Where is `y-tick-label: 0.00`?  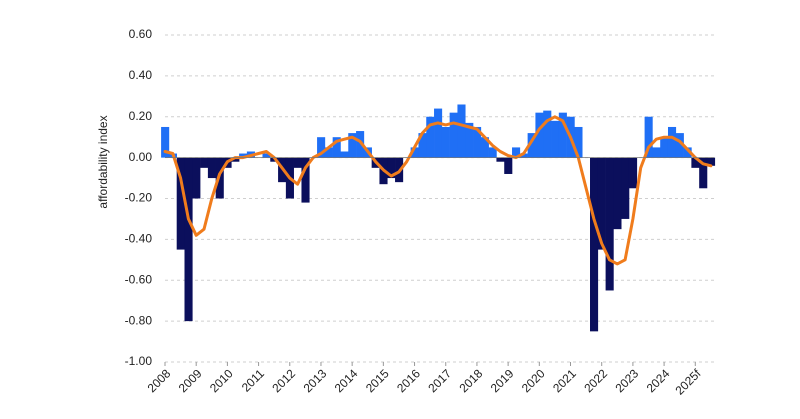
y-tick-label: 0.00 is located at coordinates (141, 157).